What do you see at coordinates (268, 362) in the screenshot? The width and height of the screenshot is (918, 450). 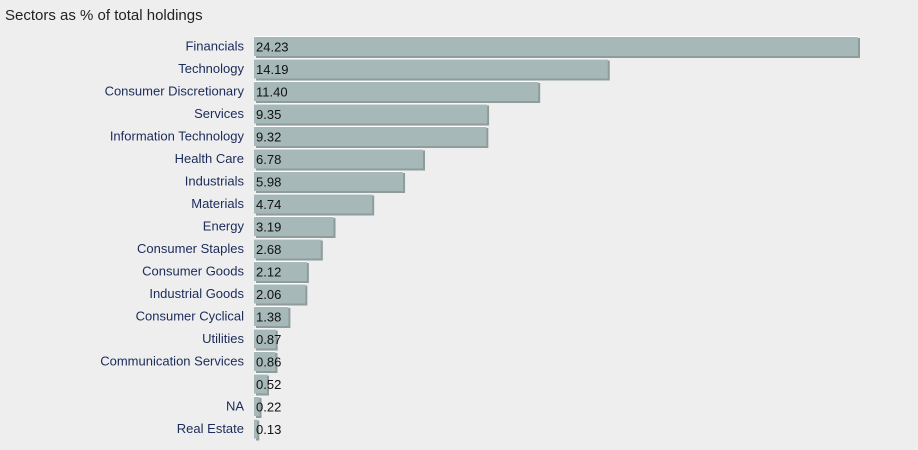 I see `value-label: 0.86` at bounding box center [268, 362].